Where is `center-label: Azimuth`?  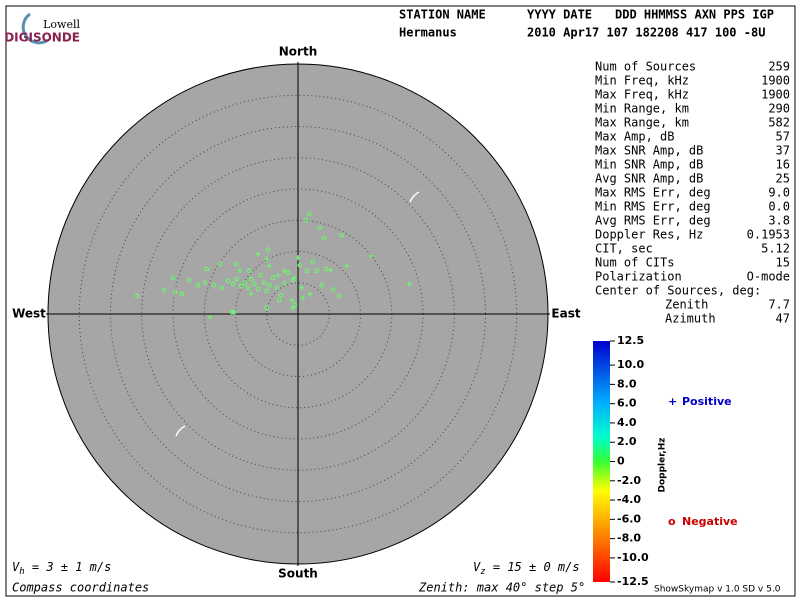 center-label: Azimuth is located at coordinates (690, 319).